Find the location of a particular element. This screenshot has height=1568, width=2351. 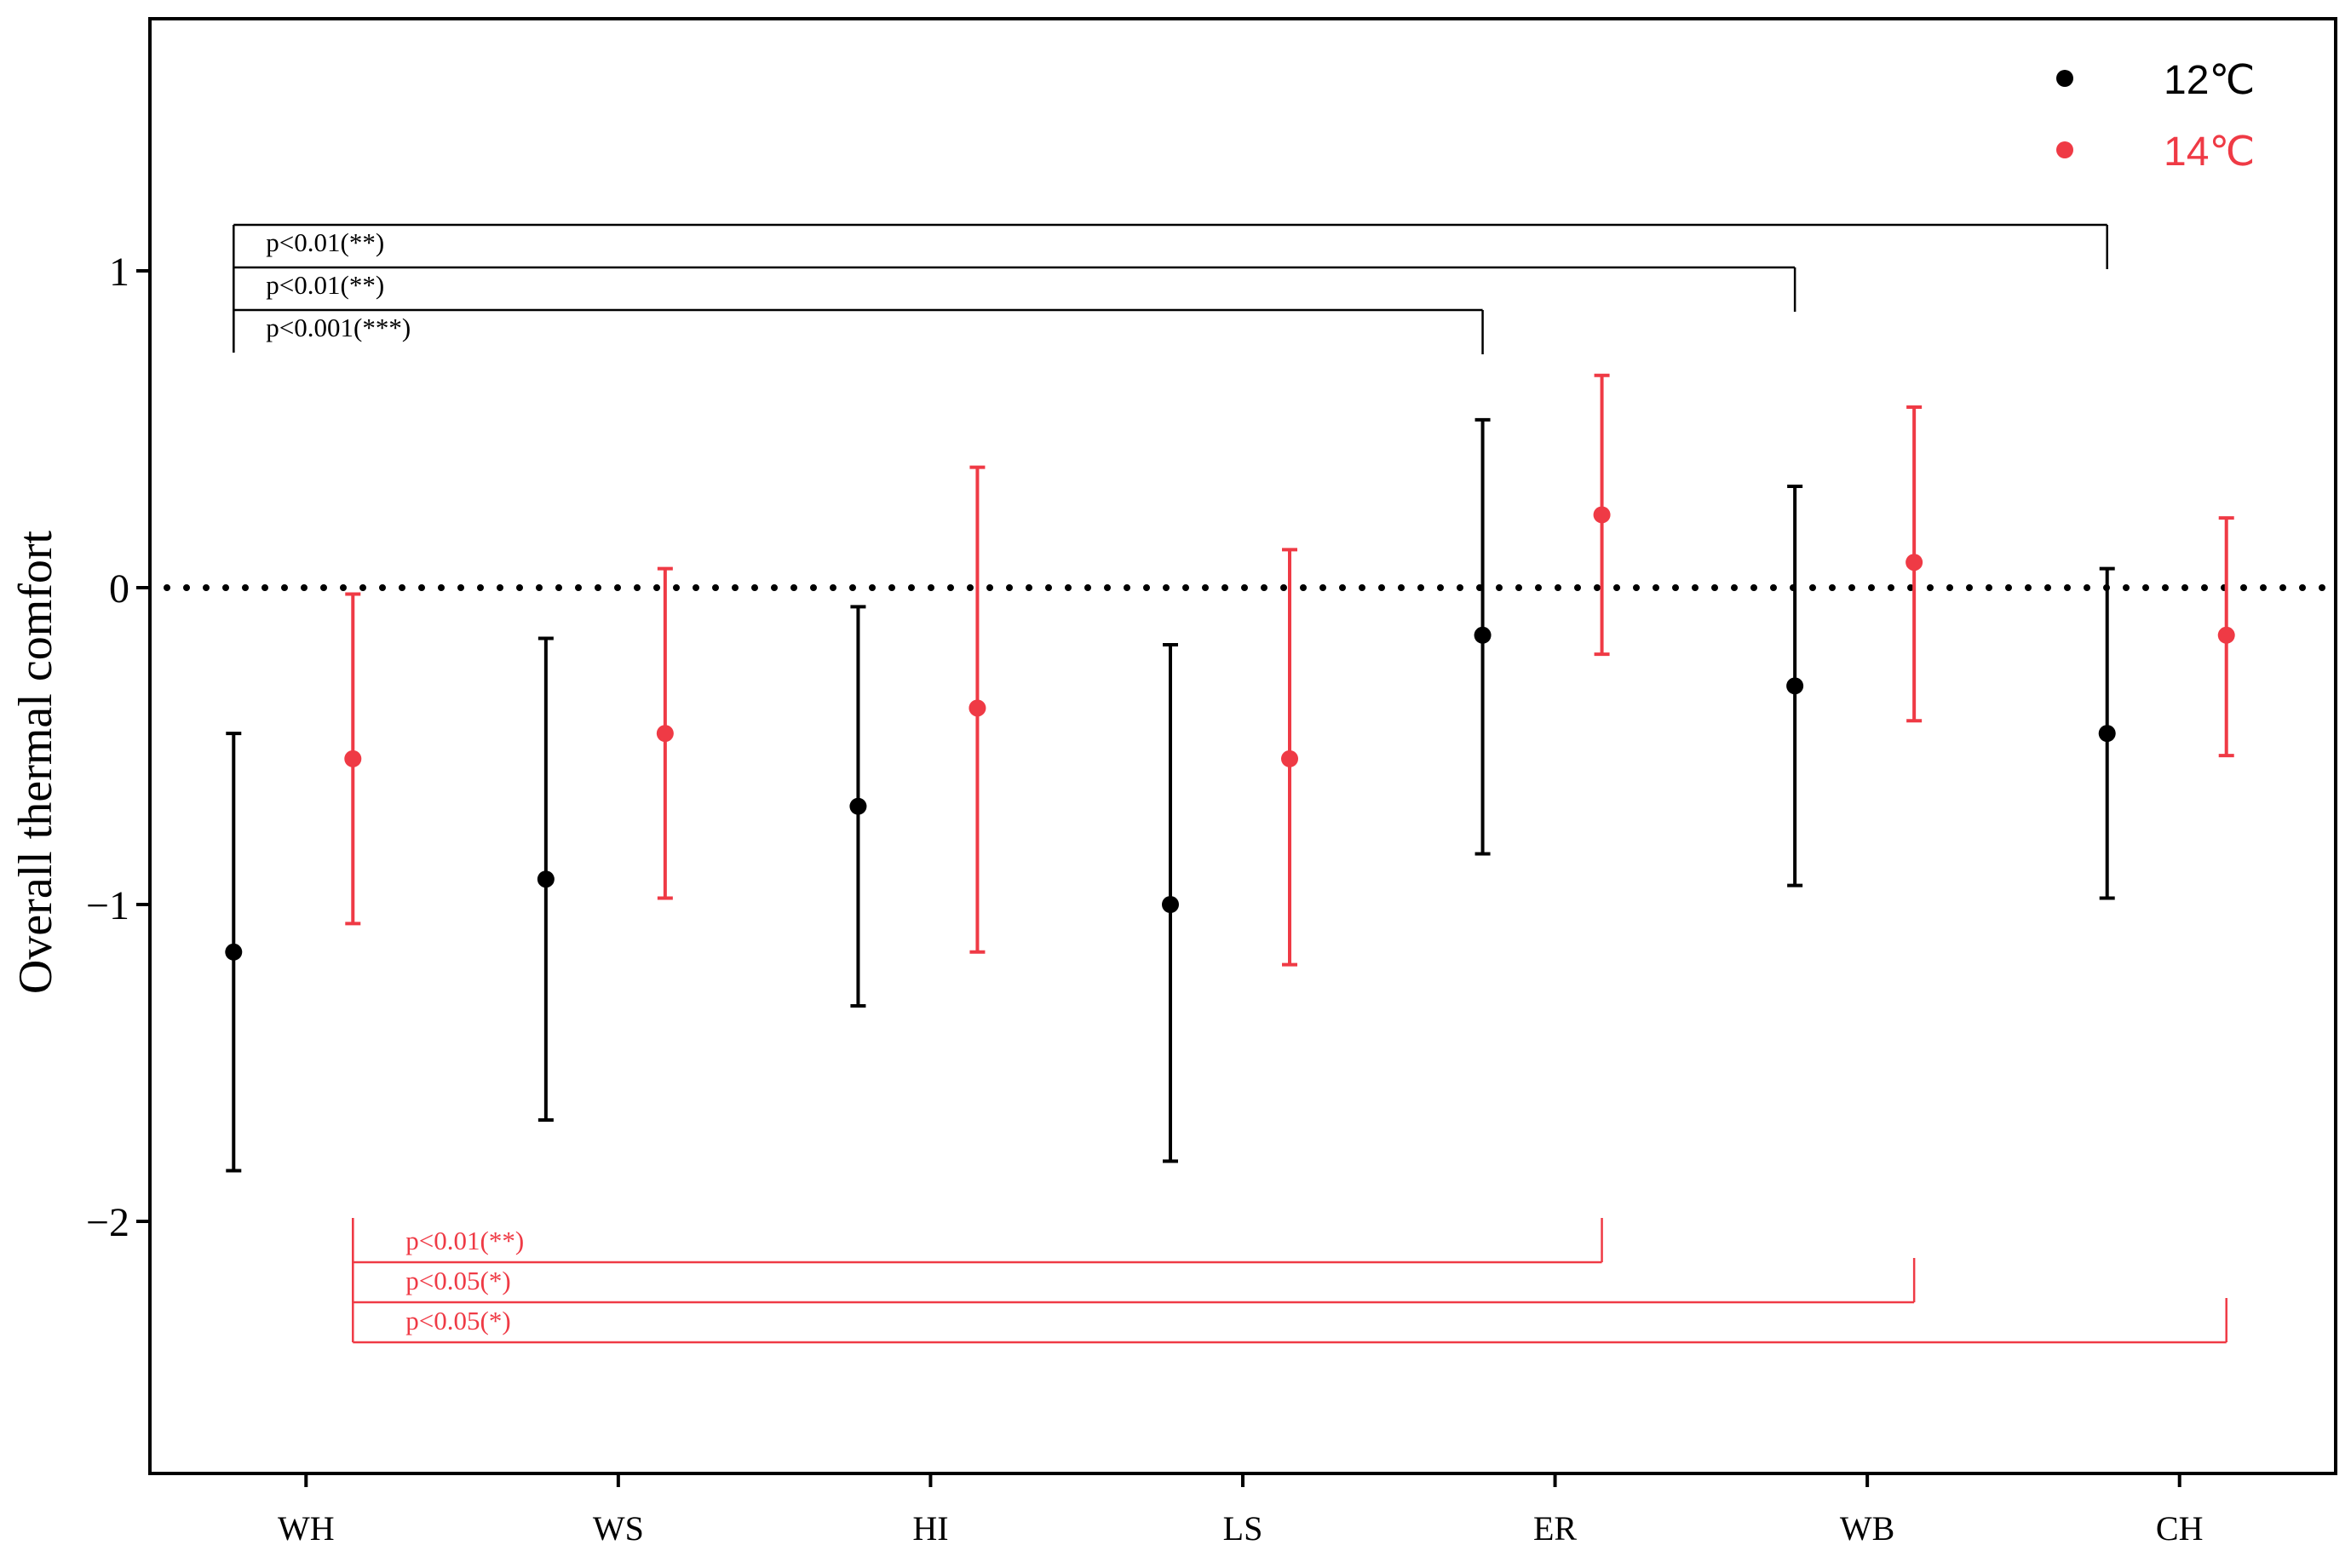

x-tick-label: WB is located at coordinates (1867, 1528).